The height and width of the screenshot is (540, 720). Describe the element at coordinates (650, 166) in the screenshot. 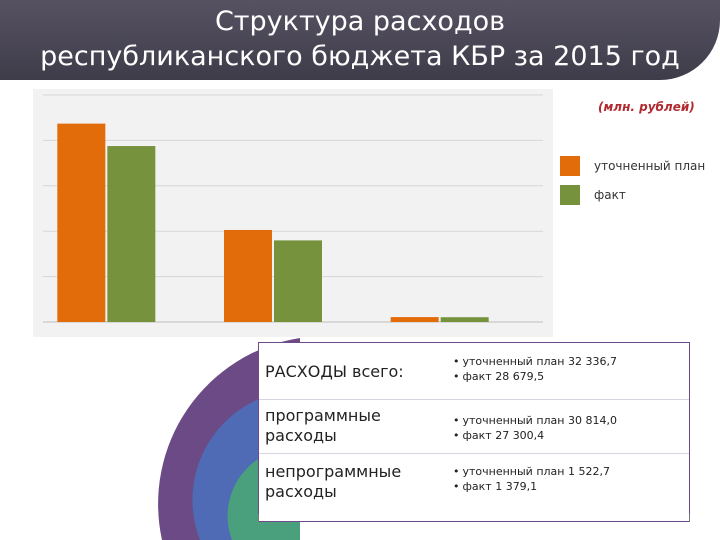

I see `legend-label-plan: уточненный план` at that location.